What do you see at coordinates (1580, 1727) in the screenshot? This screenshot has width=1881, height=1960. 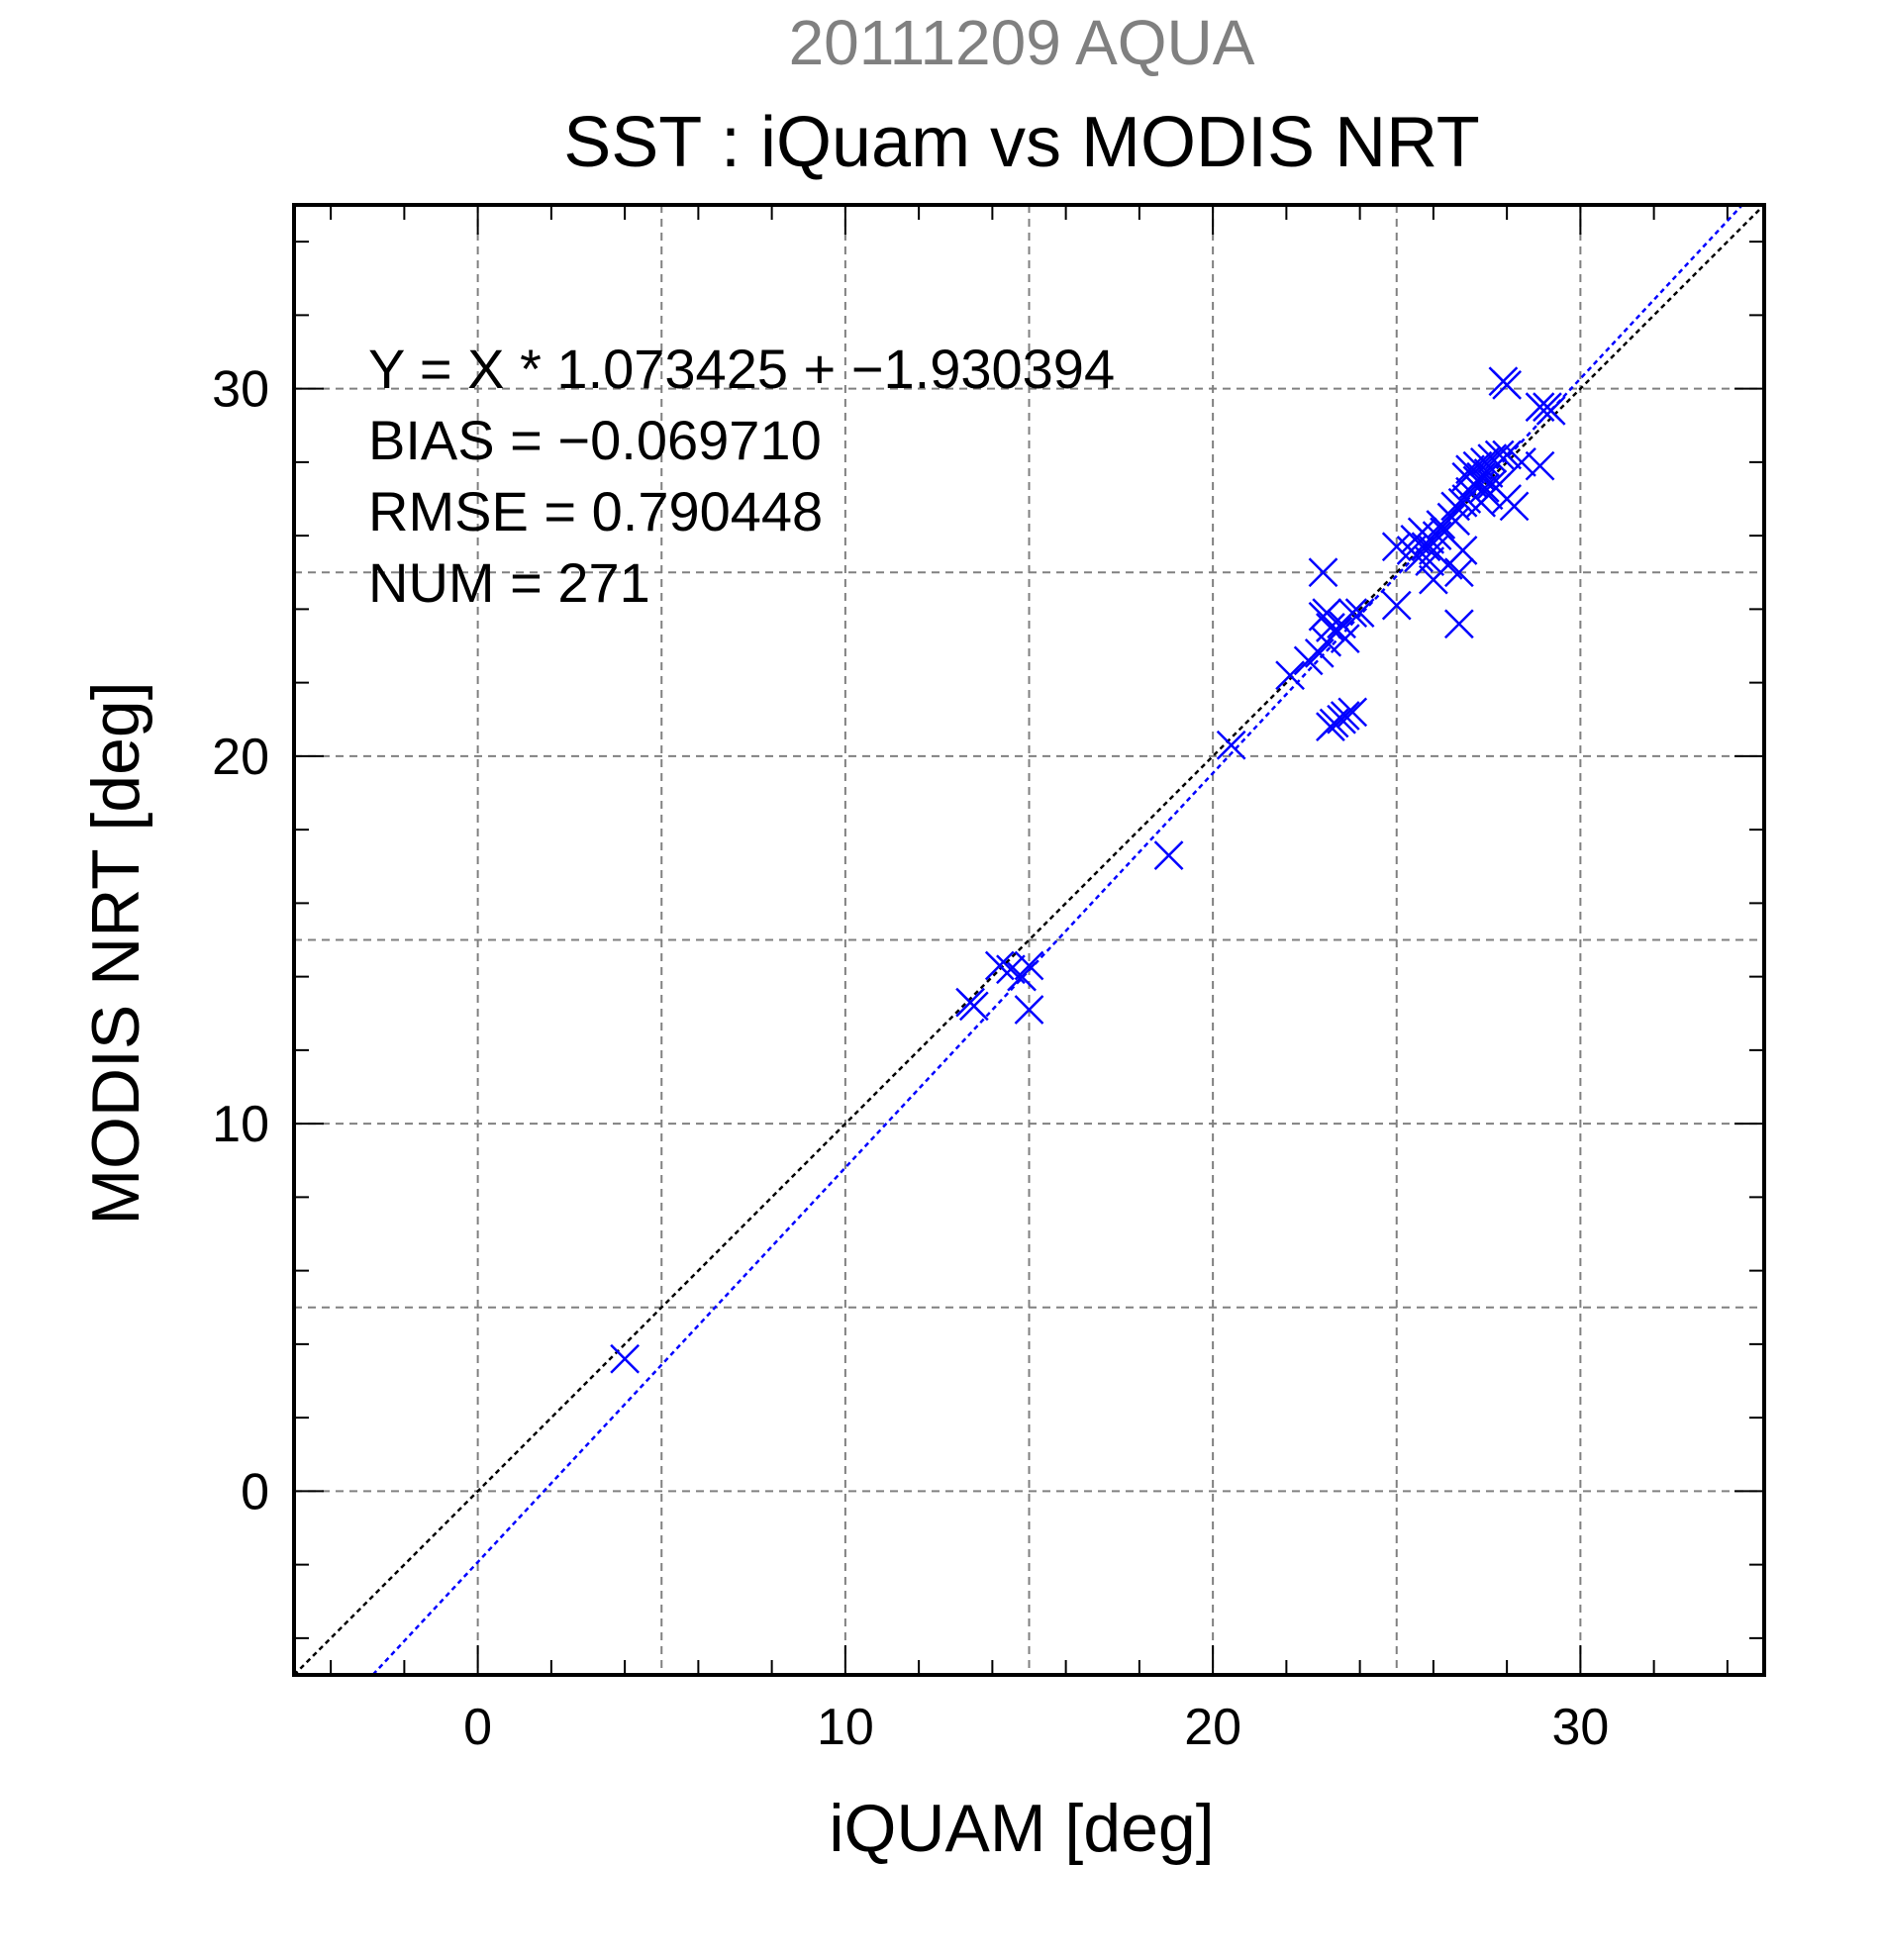 I see `x-tick-label: 30` at bounding box center [1580, 1727].